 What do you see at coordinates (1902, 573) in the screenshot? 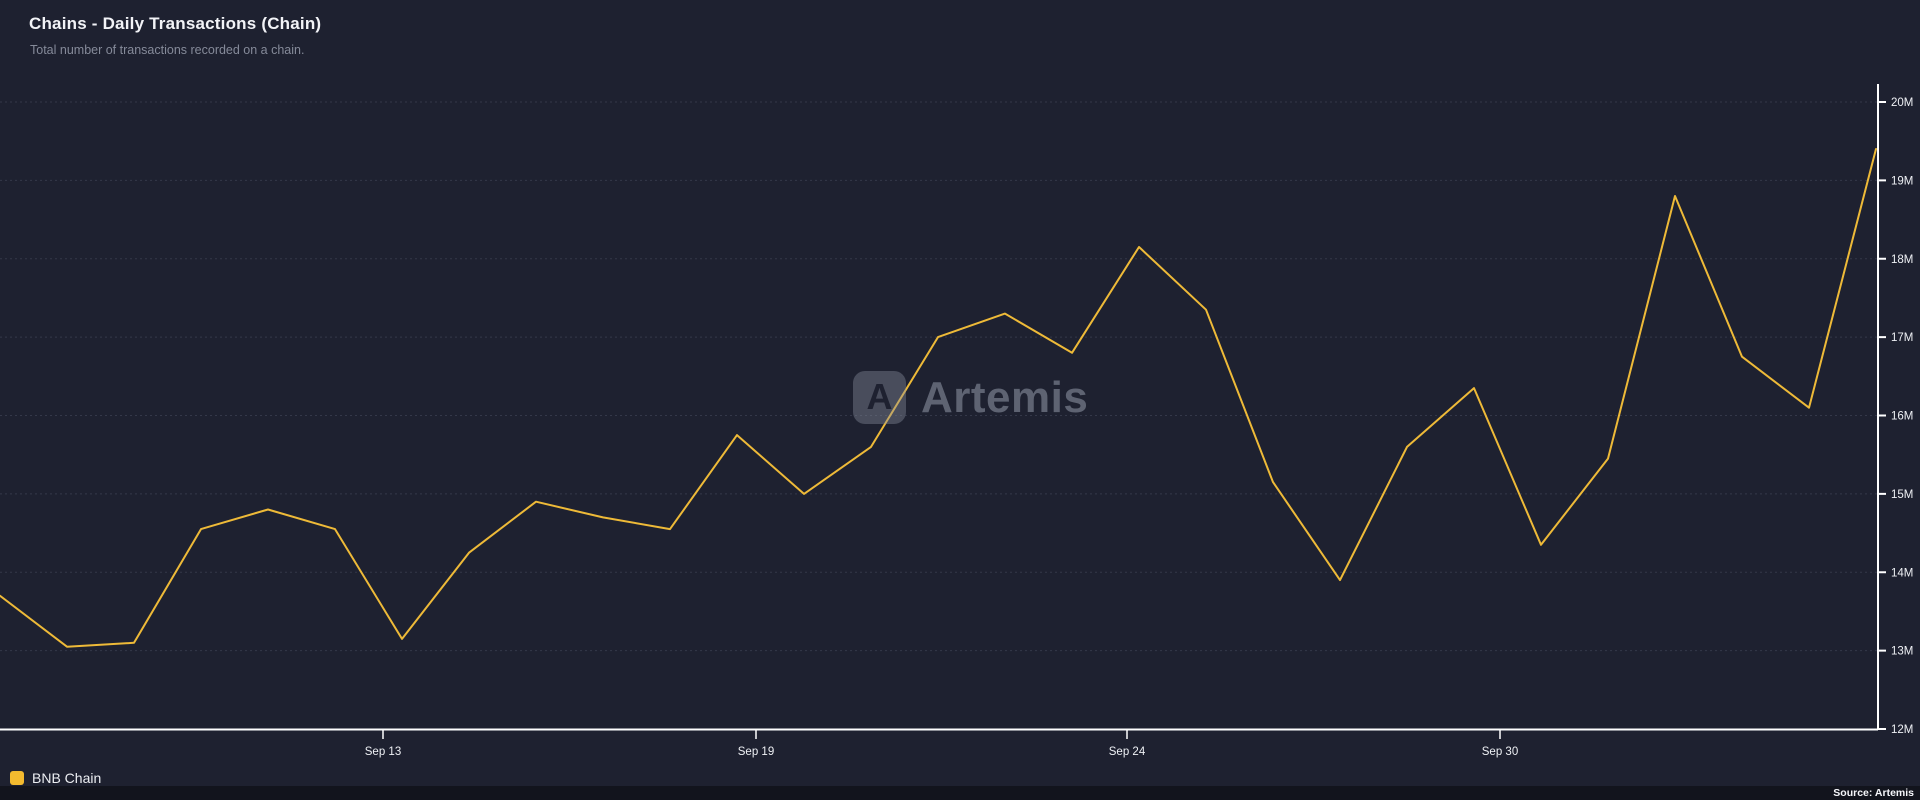
I see `y-tick-label: 14M` at bounding box center [1902, 573].